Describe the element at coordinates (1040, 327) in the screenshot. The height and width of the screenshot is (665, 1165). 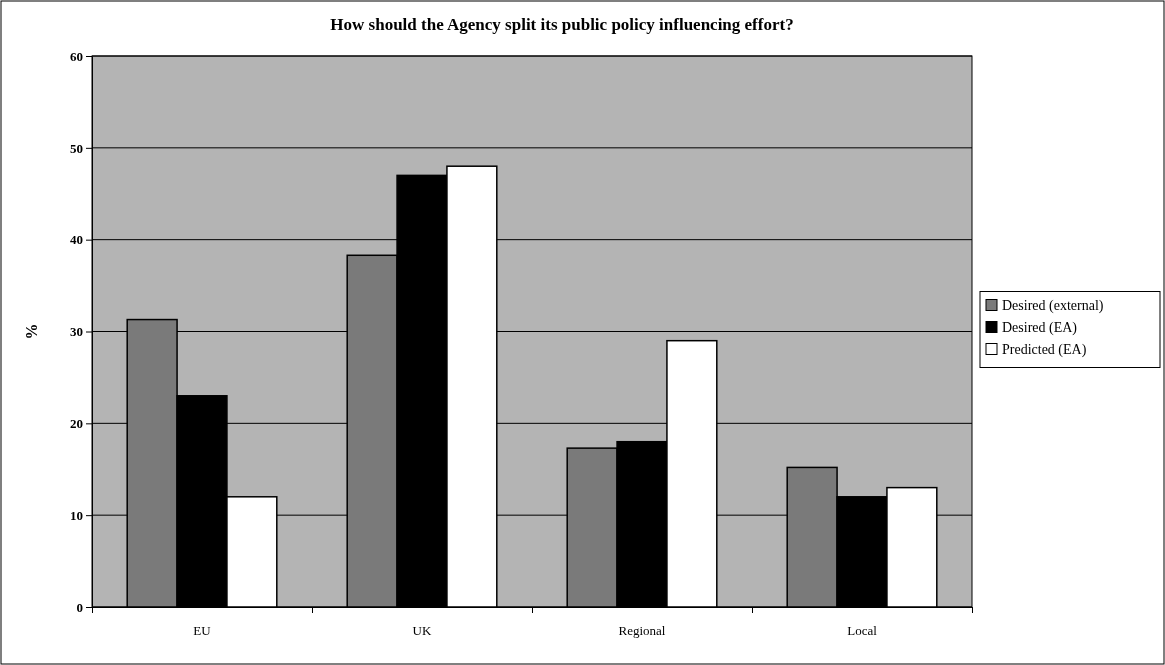
I see `legend-label: Desired (EA)` at that location.